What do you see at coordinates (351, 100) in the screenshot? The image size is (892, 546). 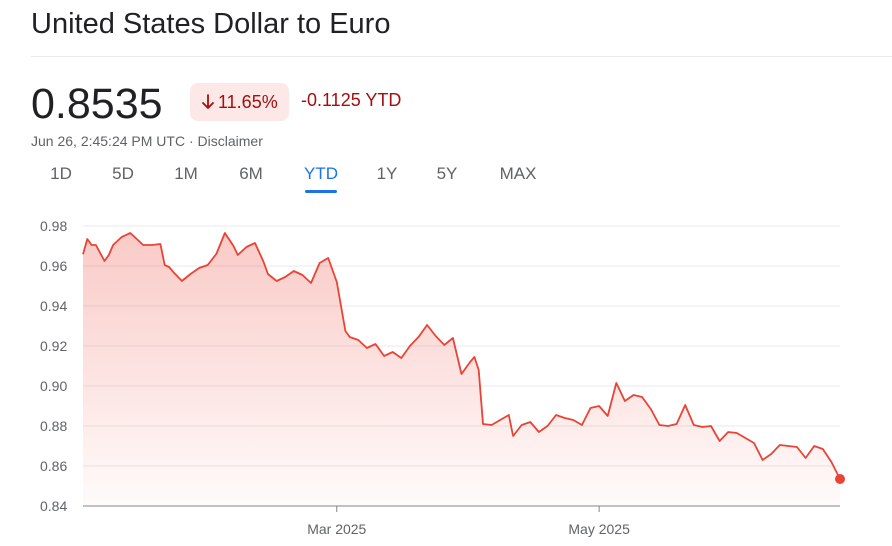 I see `absolute-change: -0.1125 YTD` at bounding box center [351, 100].